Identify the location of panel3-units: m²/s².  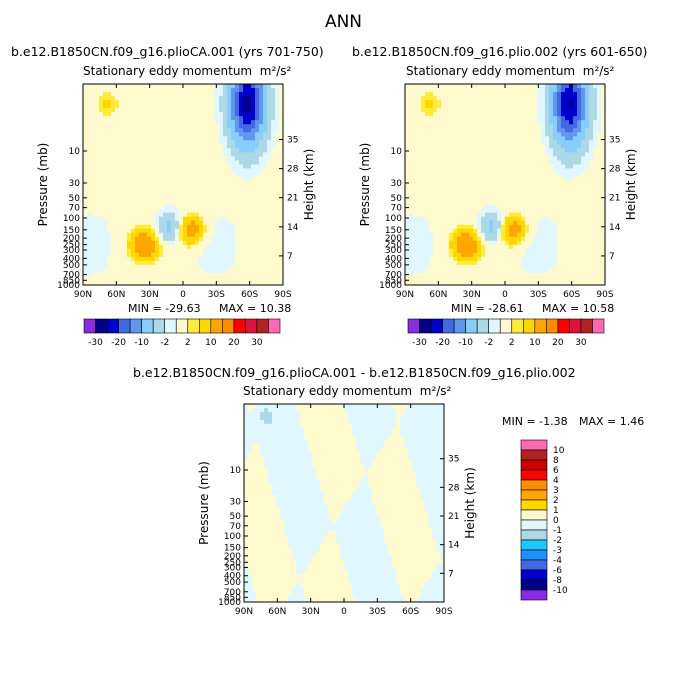
(435, 391).